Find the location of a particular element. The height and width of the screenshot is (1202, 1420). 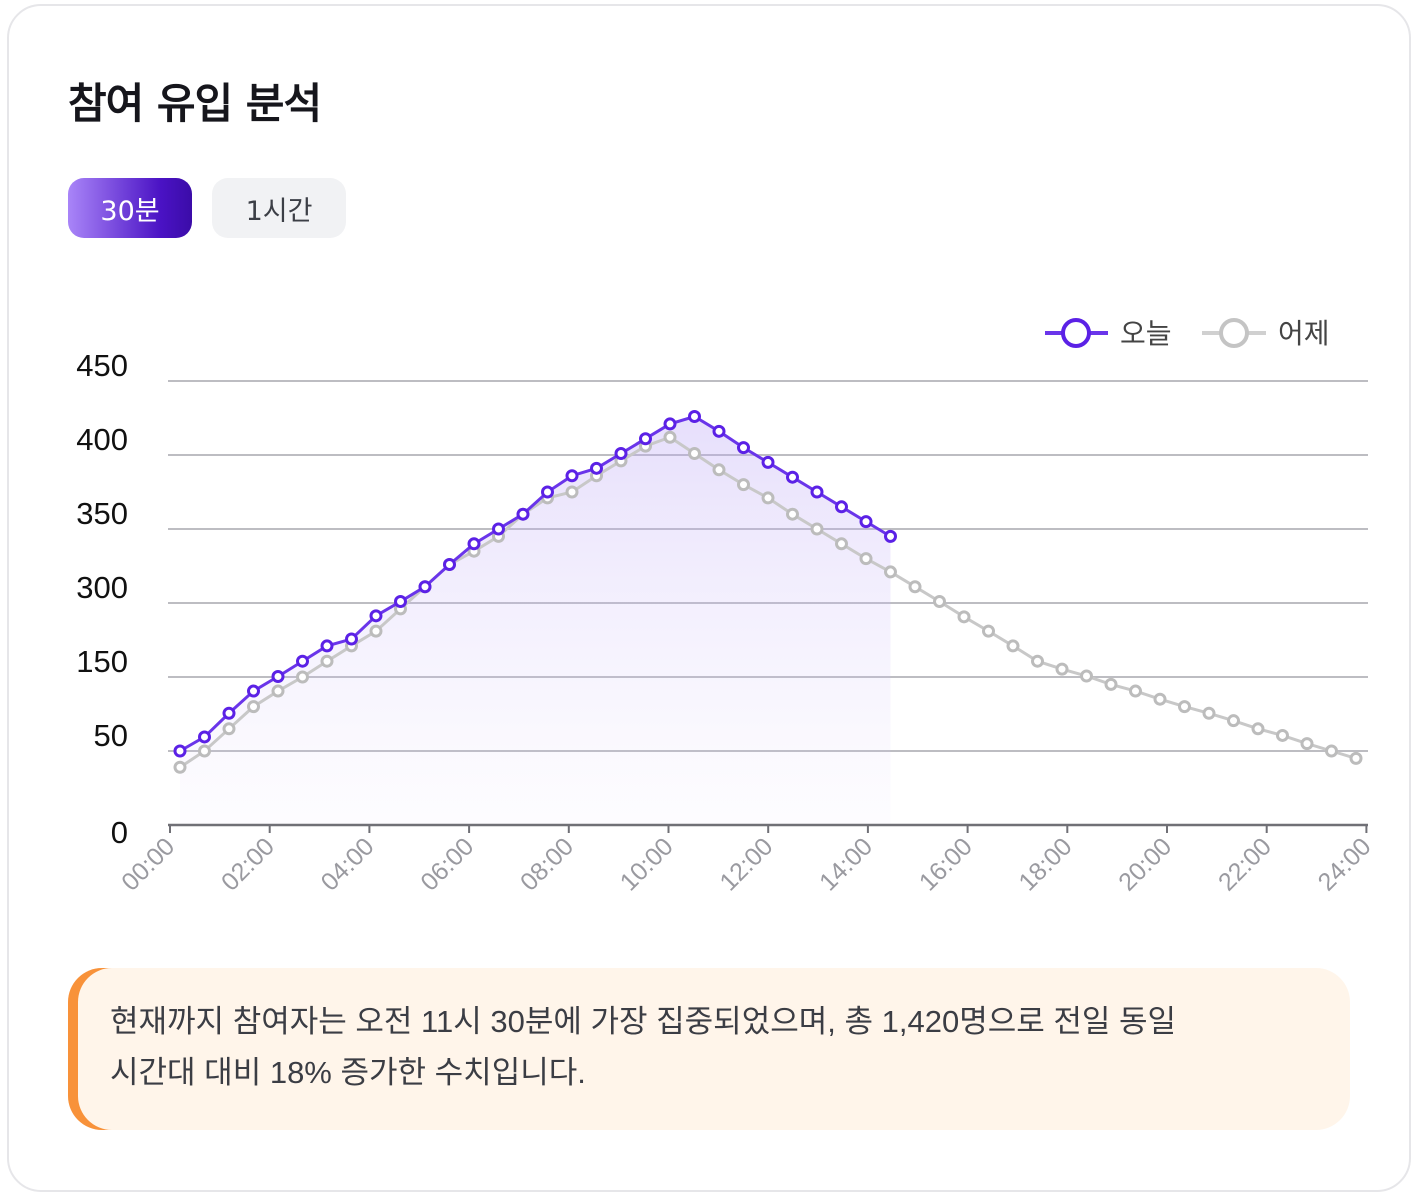

y-tick-label: 350 is located at coordinates (102, 513).